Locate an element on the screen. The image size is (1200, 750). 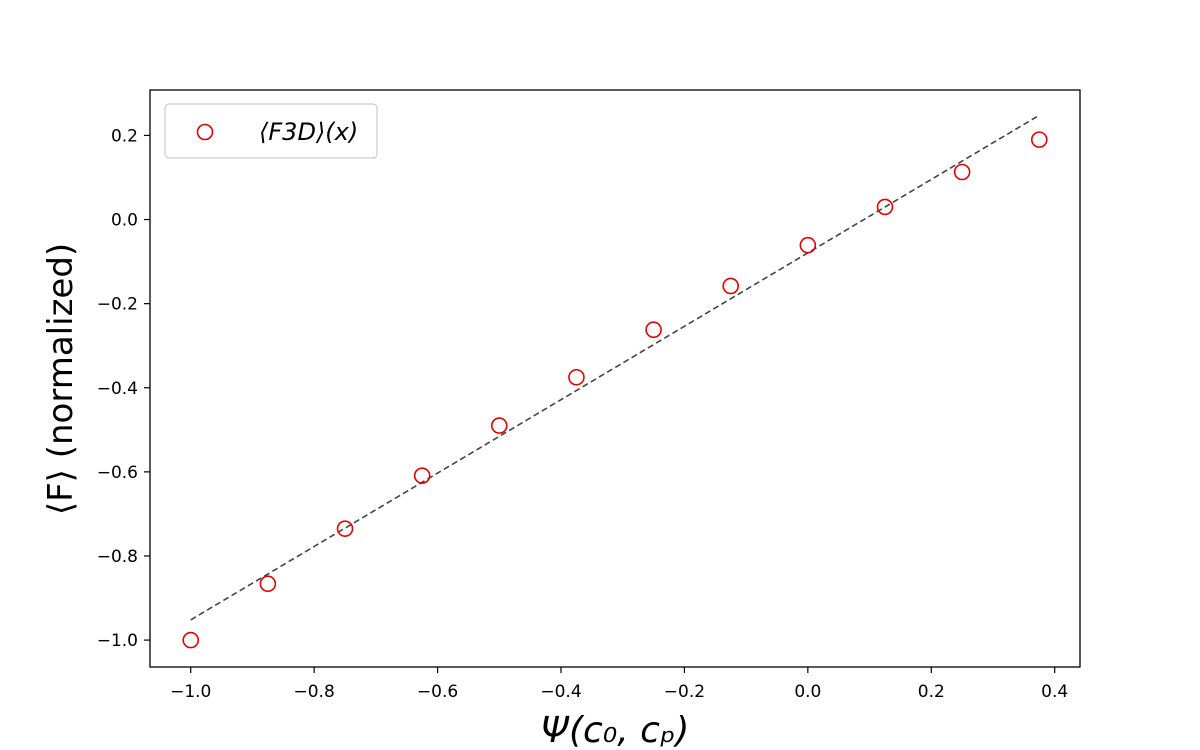
x-tick-label: −0.8 is located at coordinates (314, 692).